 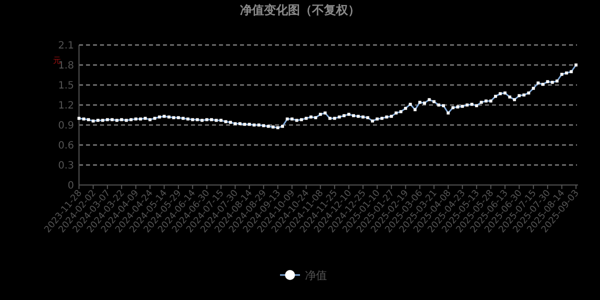 I want to click on y-tick-label: 0.9, so click(x=66, y=126).